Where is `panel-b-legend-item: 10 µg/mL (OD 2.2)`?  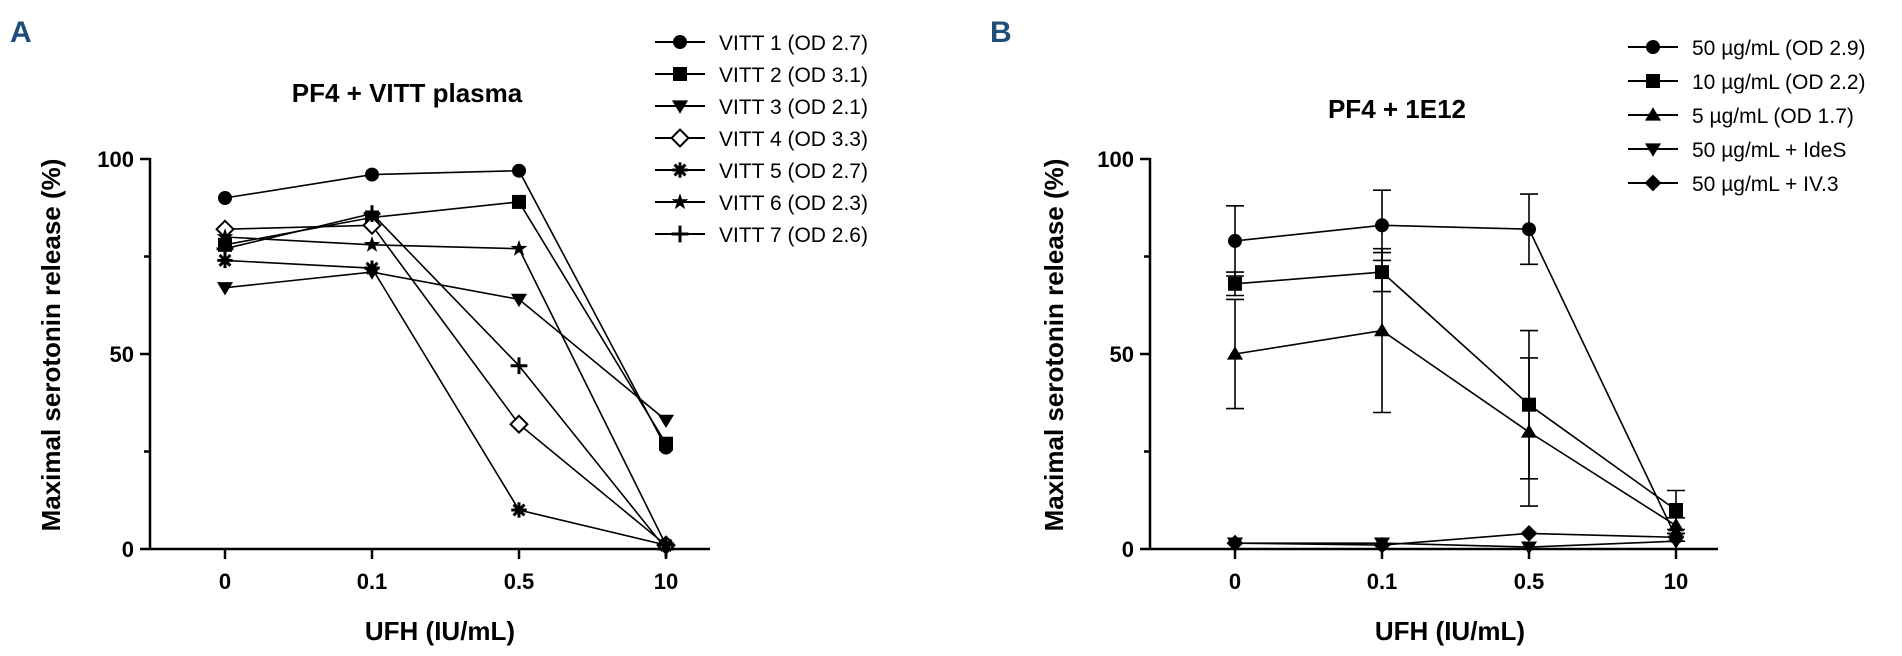
panel-b-legend-item: 10 µg/mL (OD 2.2) is located at coordinates (1747, 82).